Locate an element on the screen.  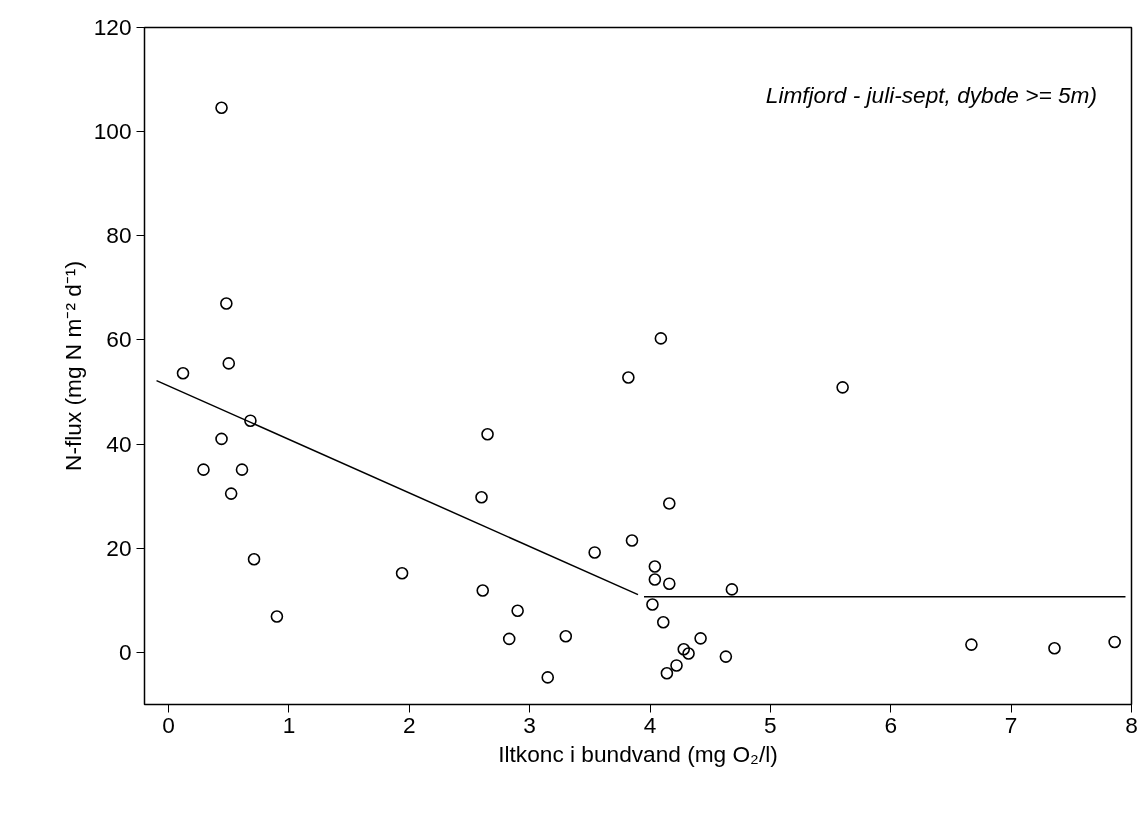
x-tick-label: 2 is located at coordinates (409, 724).